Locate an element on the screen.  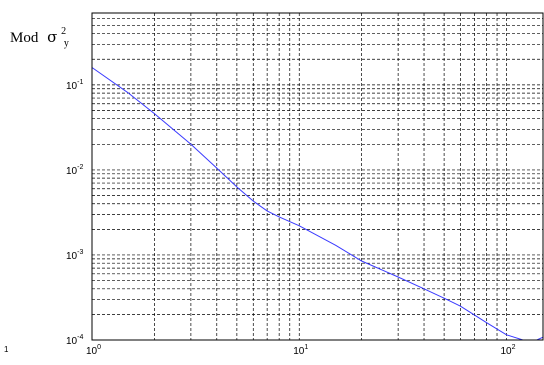
x-tick-labels: 10⁰ 10¹ 10² is located at coordinates (301, 350).